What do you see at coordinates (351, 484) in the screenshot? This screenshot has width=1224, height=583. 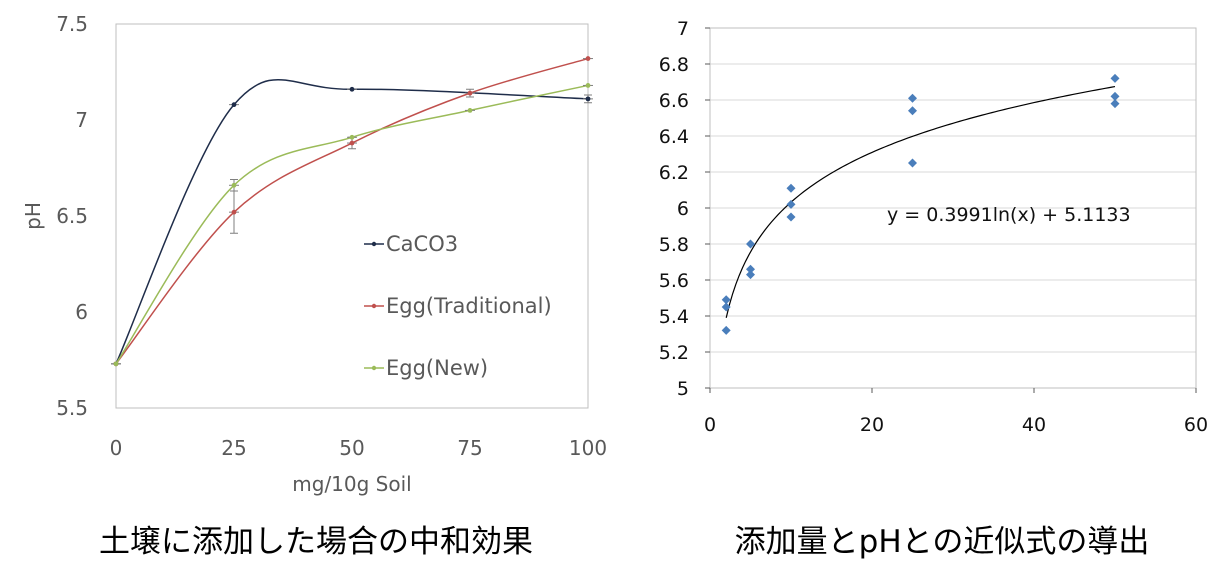 I see `x-axis-title-left: mg/10g Soil` at bounding box center [351, 484].